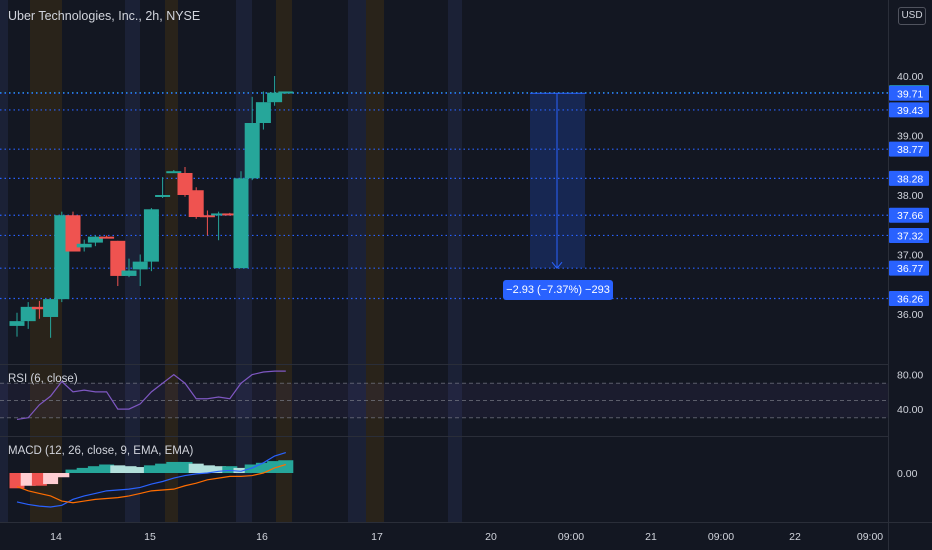 This screenshot has width=932, height=550. Describe the element at coordinates (795, 537) in the screenshot. I see `time-tick-label: 22` at that location.